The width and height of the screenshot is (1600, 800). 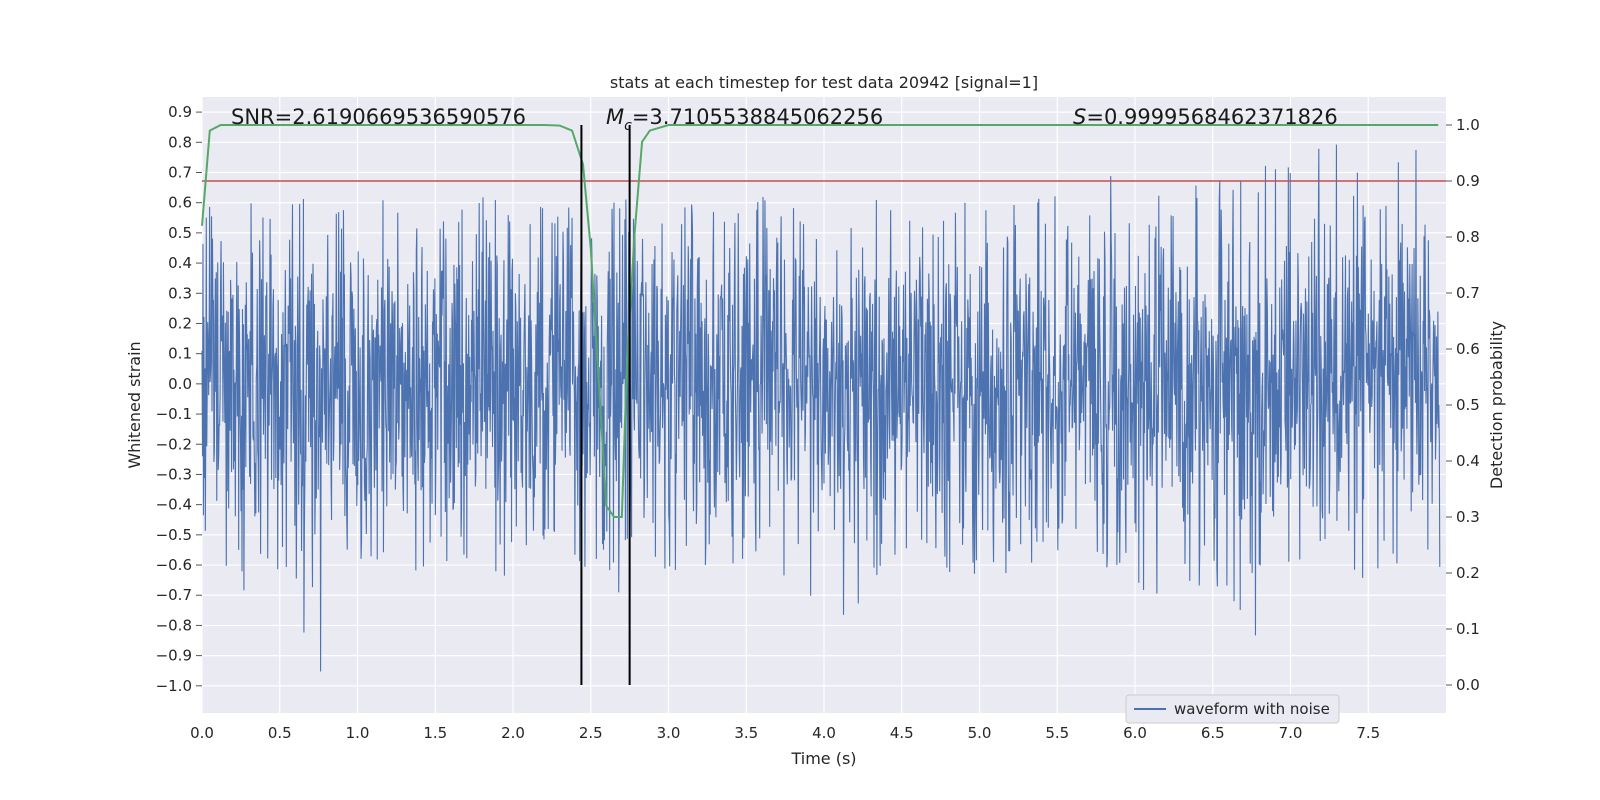 I want to click on y-left-tick-label: 0.0, so click(x=180, y=384).